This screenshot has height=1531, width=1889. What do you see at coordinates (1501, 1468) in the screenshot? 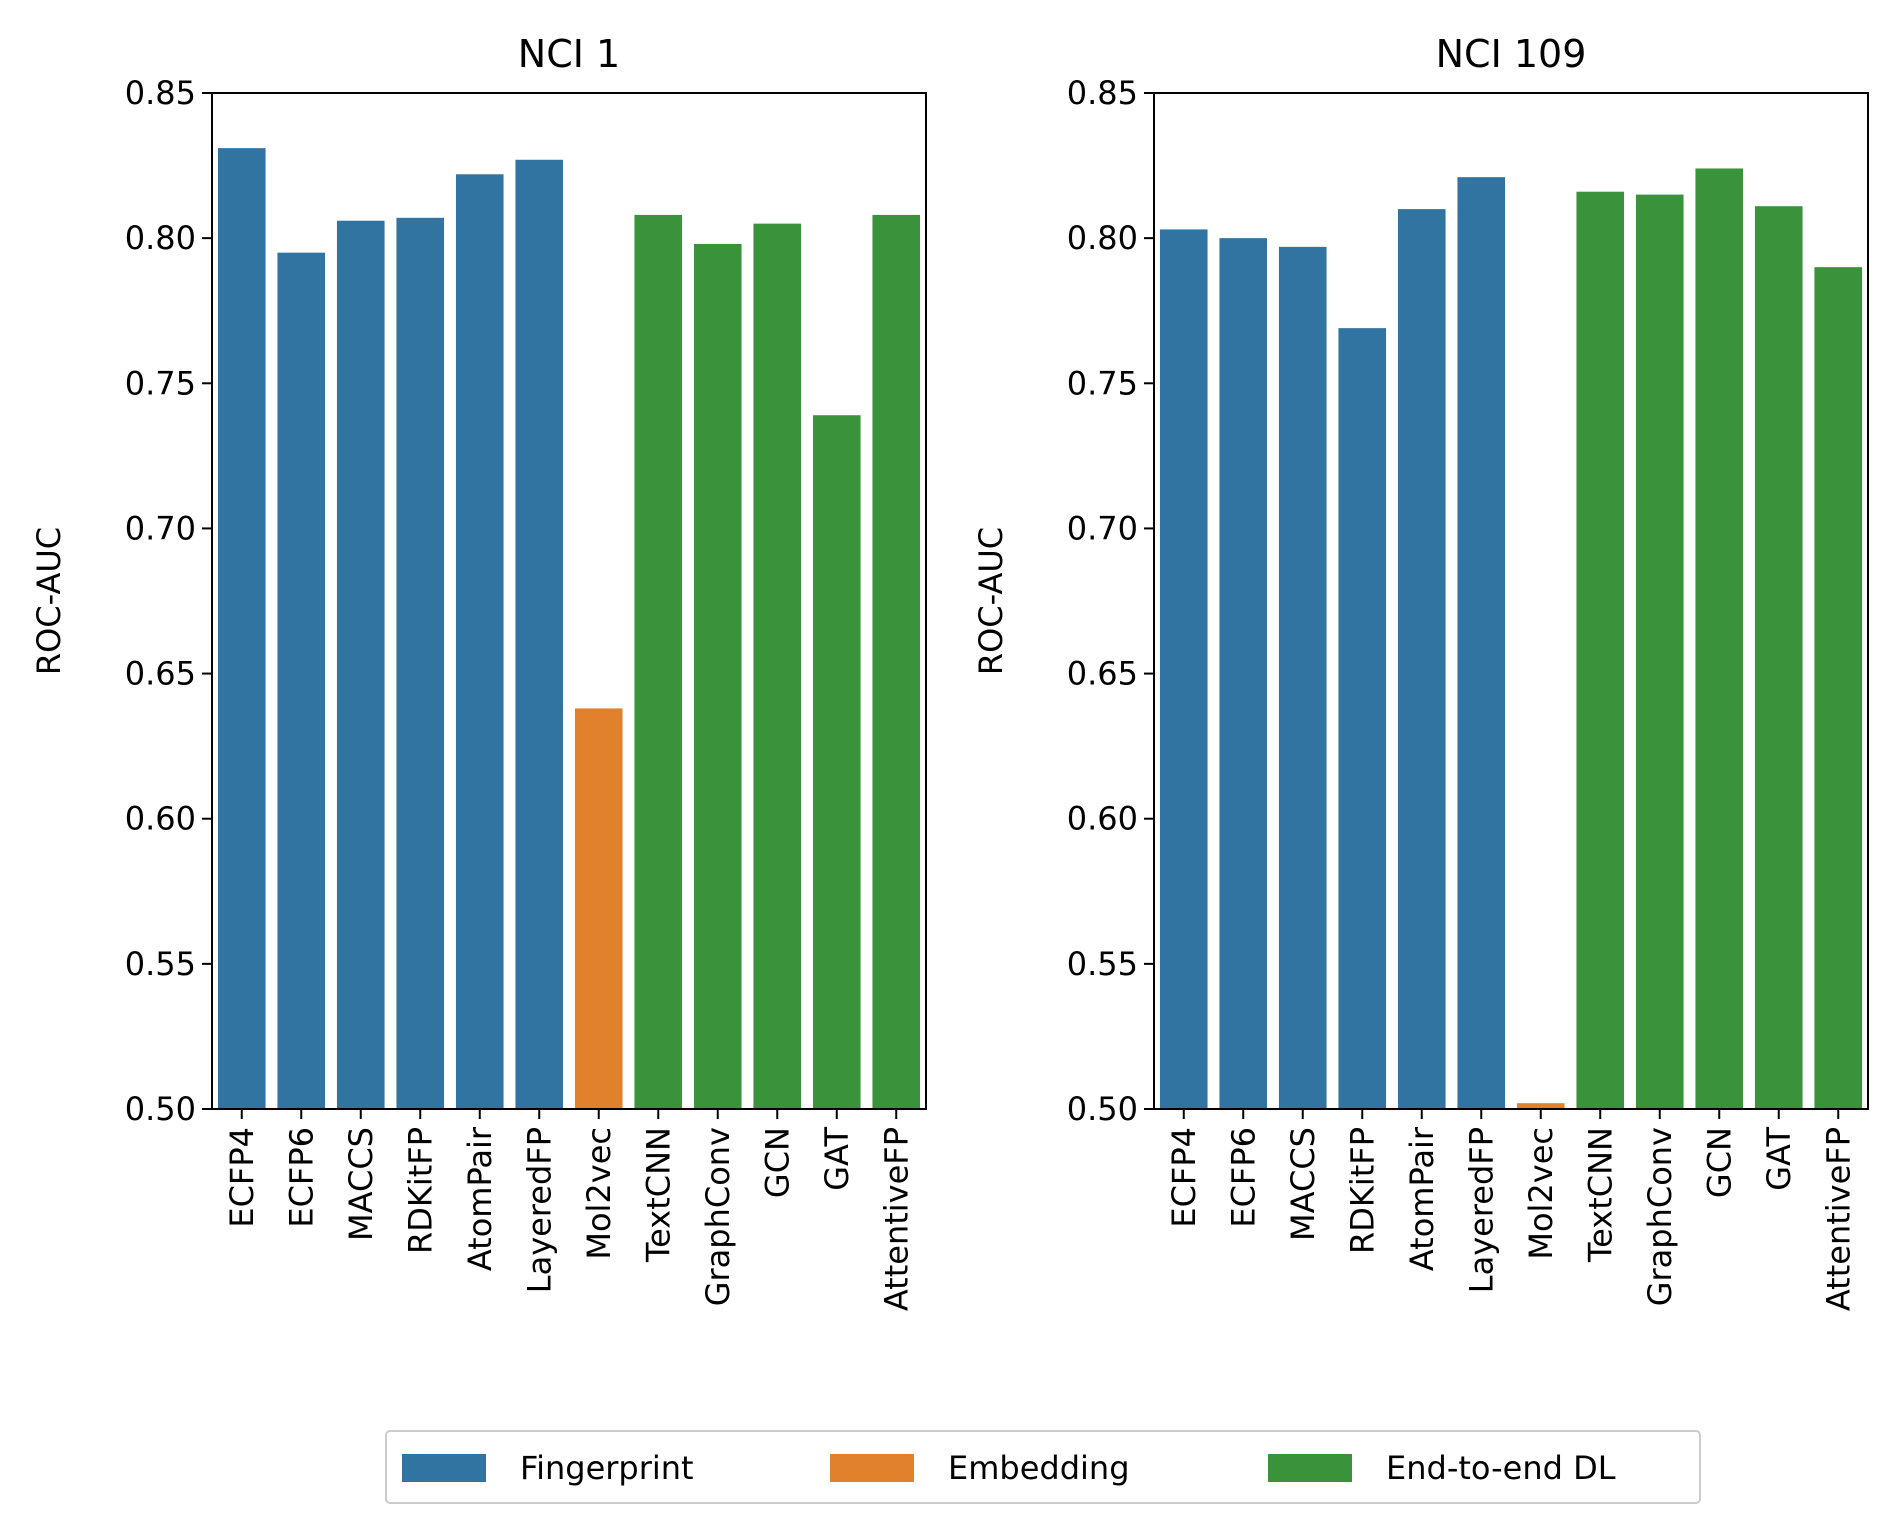
I see `legend-label-end-to-end-dl: End-to-end DL` at bounding box center [1501, 1468].